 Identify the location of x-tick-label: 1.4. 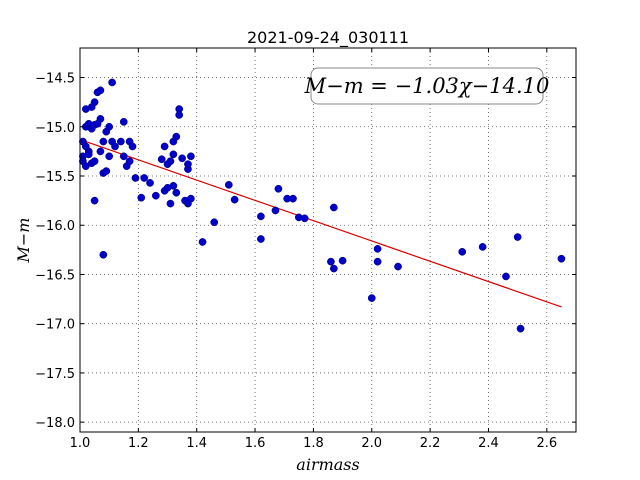
(196, 443).